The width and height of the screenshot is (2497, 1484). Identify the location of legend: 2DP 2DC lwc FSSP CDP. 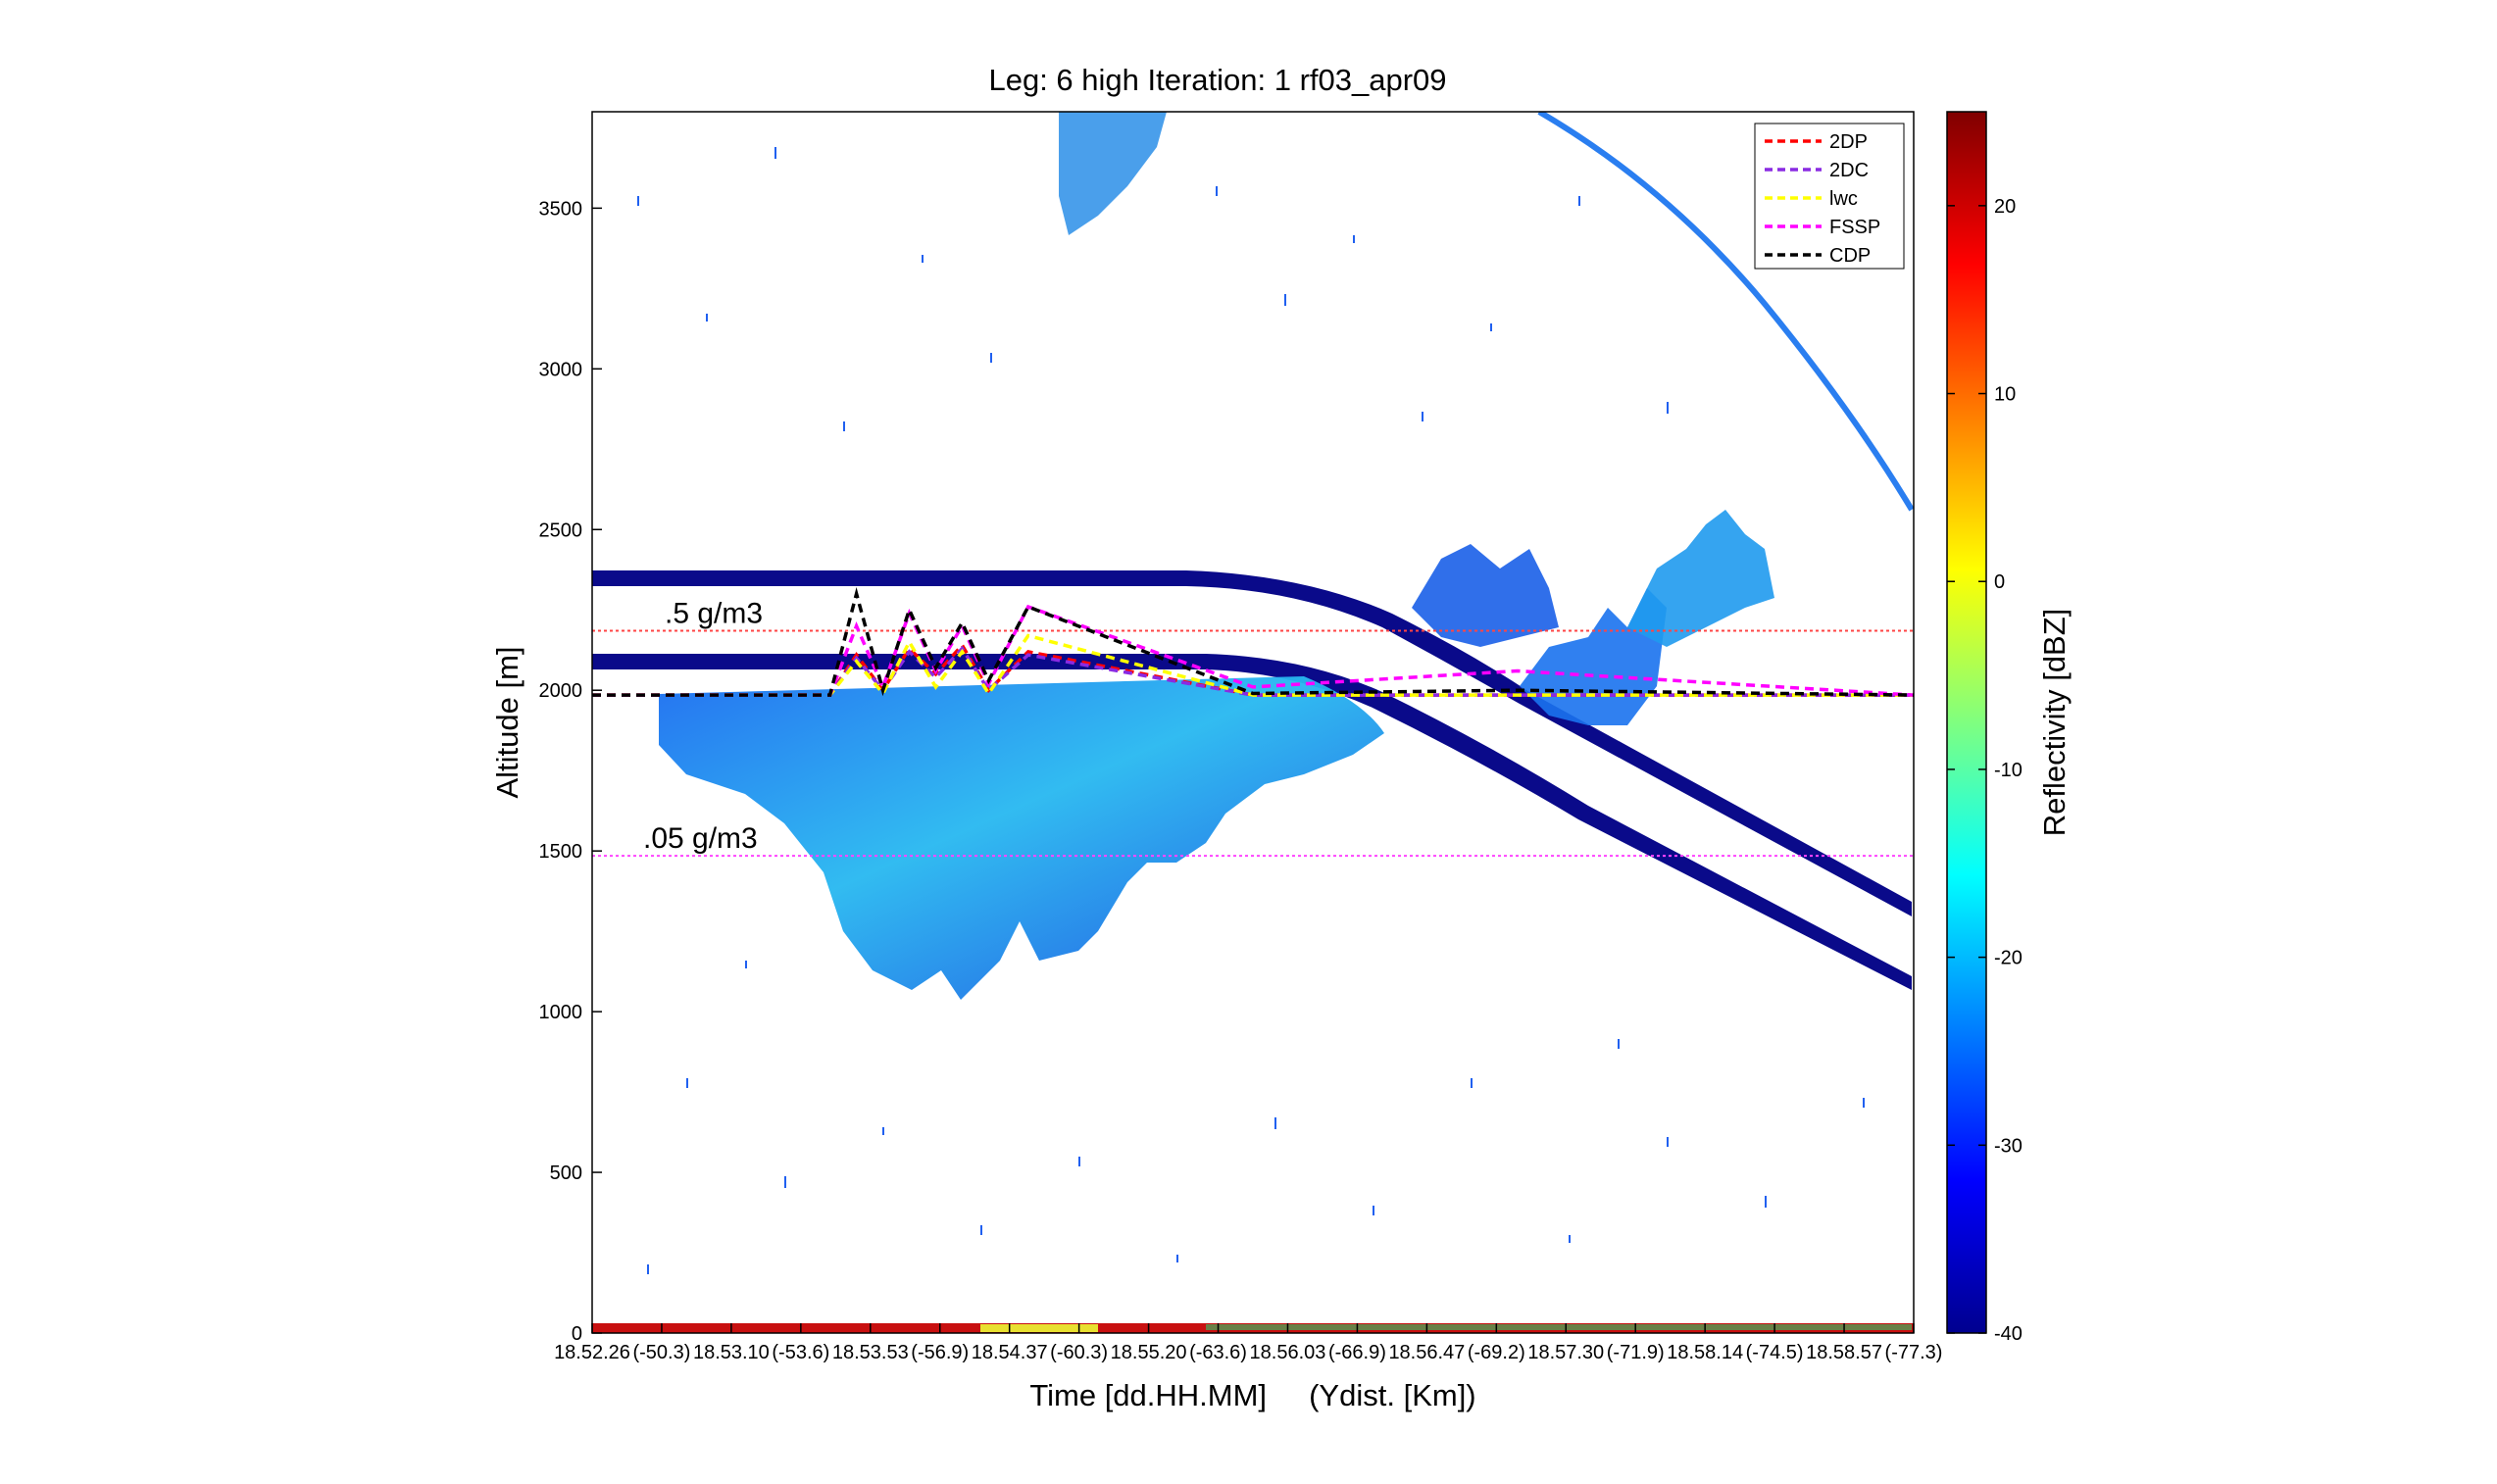
(1829, 196).